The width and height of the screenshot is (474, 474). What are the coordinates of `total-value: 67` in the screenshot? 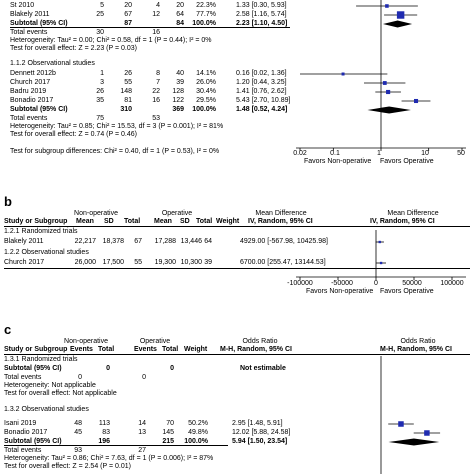 It's located at (128, 14).